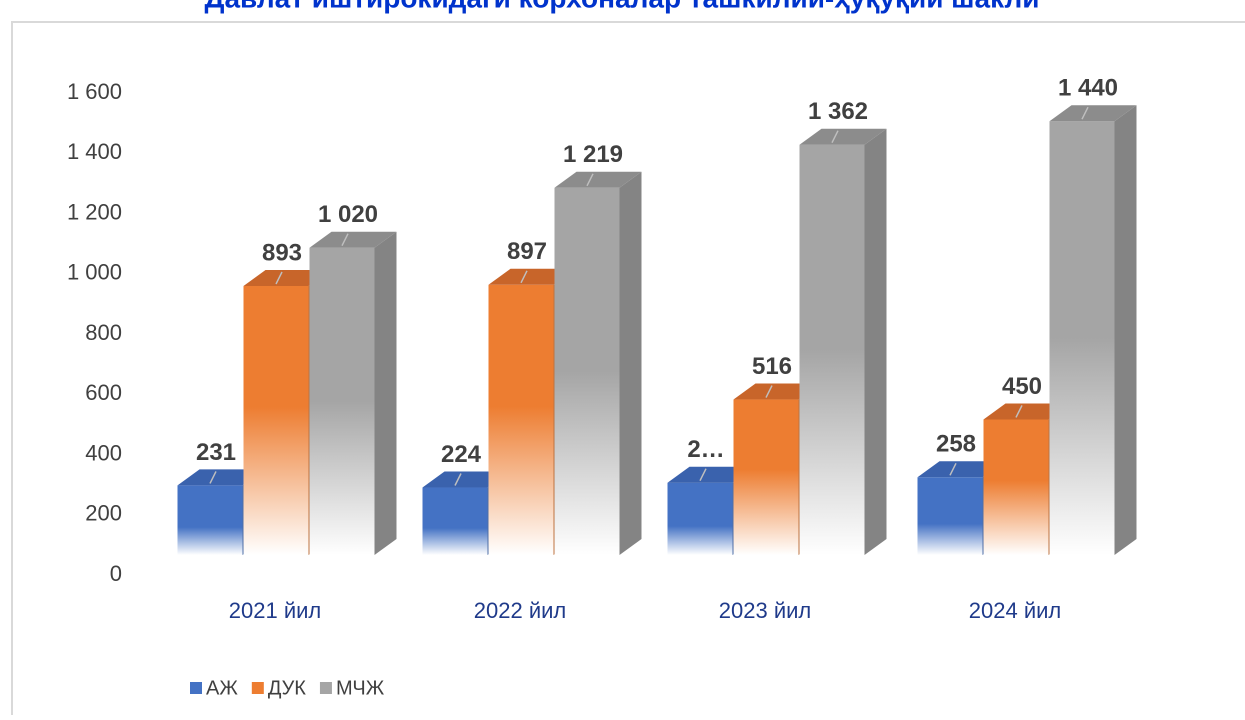  What do you see at coordinates (94, 91) in the screenshot?
I see `y-tick-label: 1 600` at bounding box center [94, 91].